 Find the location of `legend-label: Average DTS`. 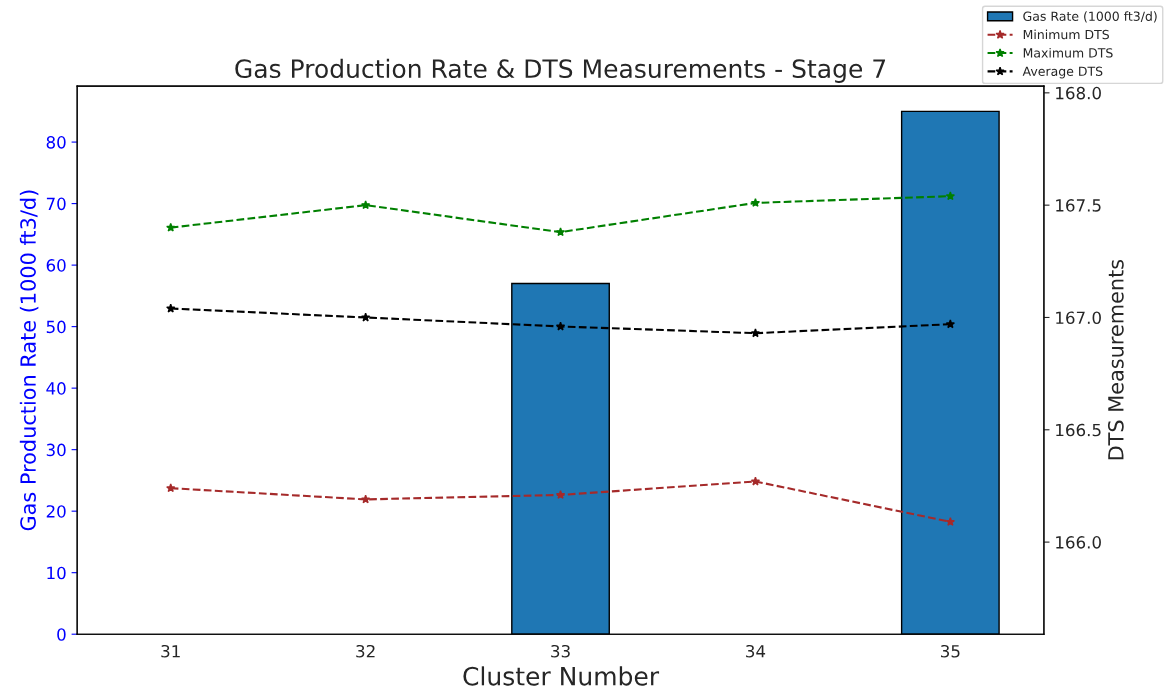

legend-label: Average DTS is located at coordinates (1062, 72).